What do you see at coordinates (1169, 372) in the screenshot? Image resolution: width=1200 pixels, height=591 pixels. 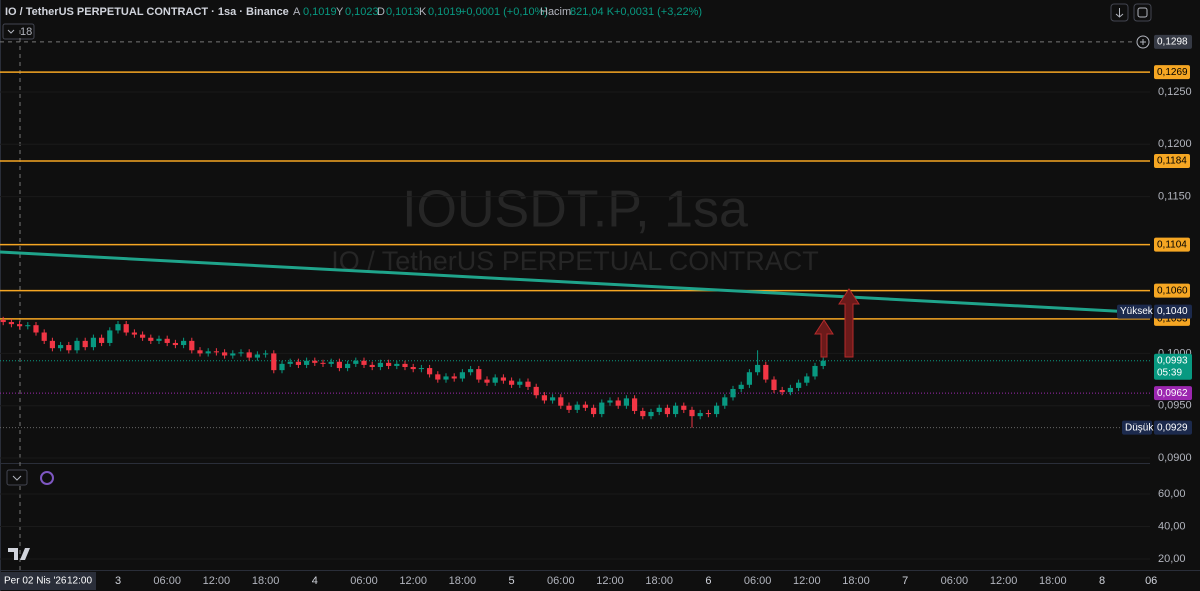 I see `countdown-label: 05:39` at bounding box center [1169, 372].